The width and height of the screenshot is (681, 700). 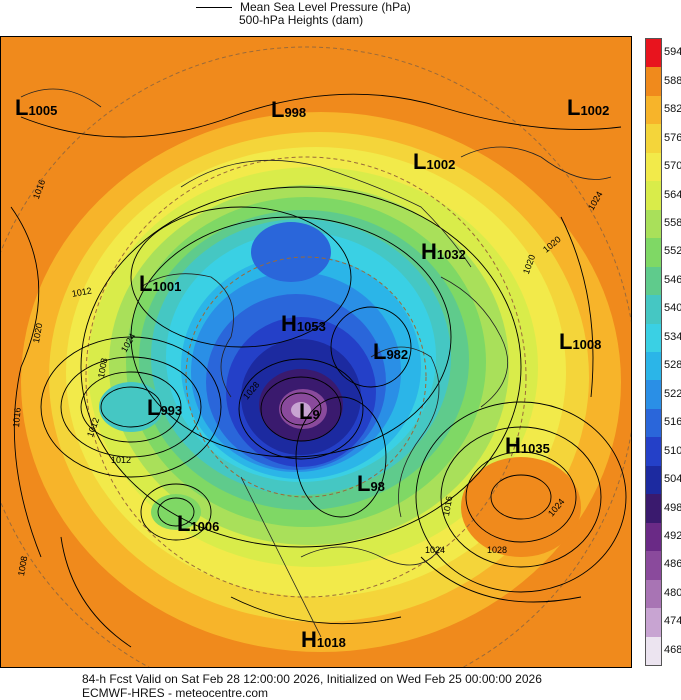 I want to click on colorbar-tick-label: 528, so click(x=672, y=365).